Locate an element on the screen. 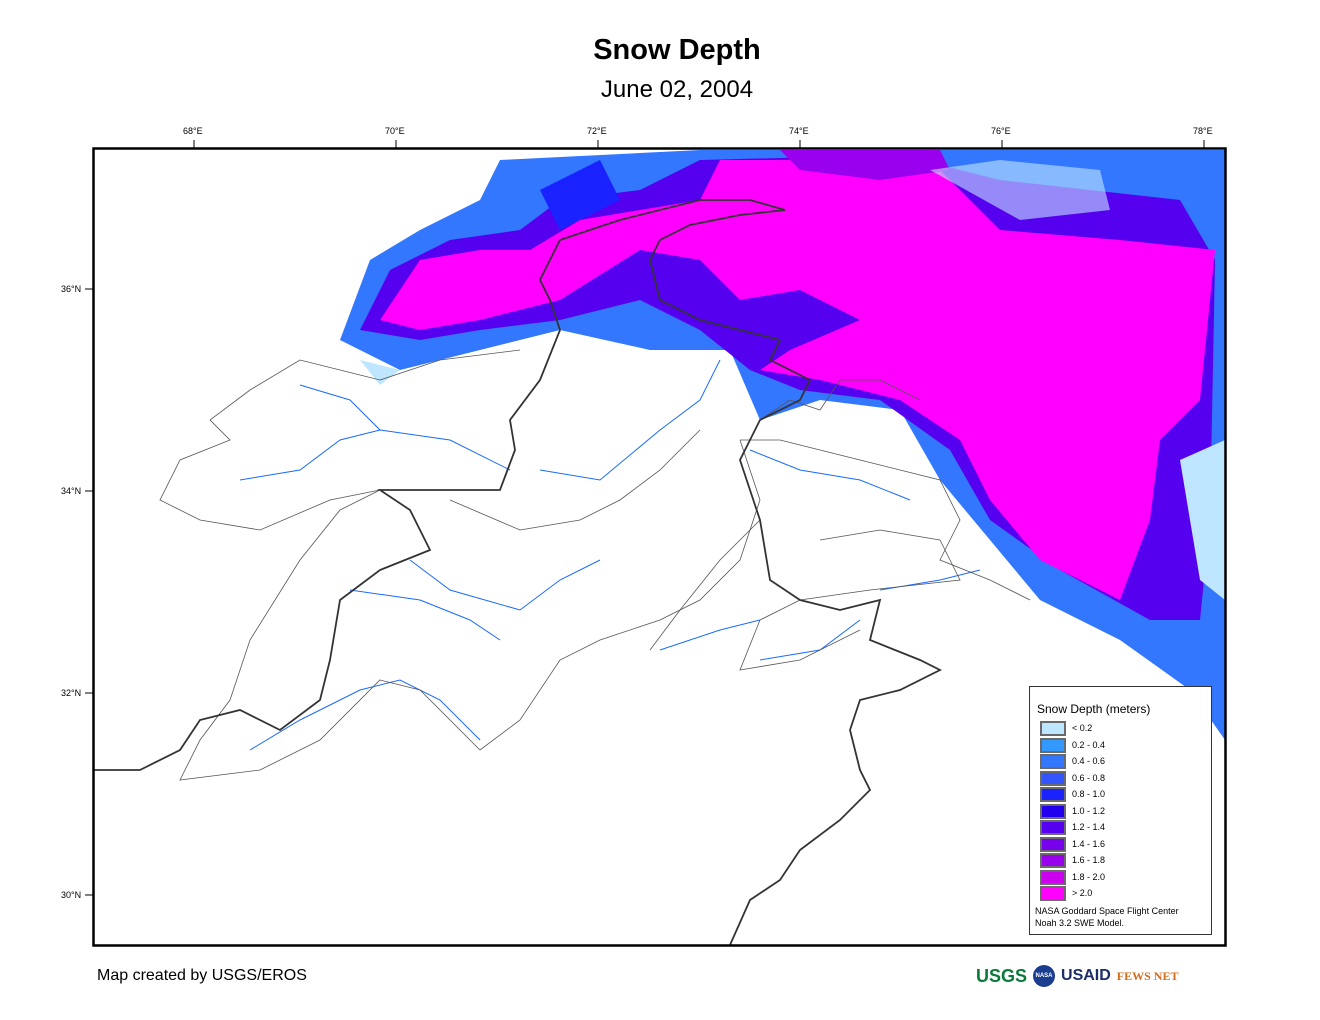 This screenshot has width=1320, height=1020. lat-tick-36: 36°N is located at coordinates (71, 289).